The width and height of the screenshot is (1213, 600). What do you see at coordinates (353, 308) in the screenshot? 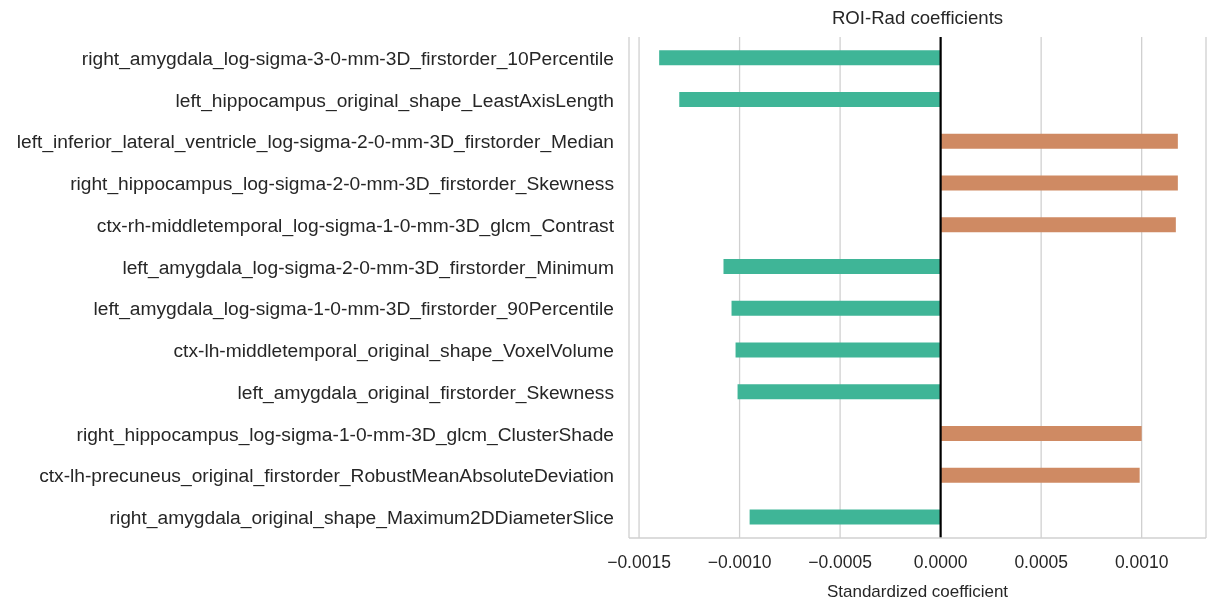
I see `y-tick-label: left_amygdala_log-sigma-1-0-mm-3D_firstorder_90Percentile` at bounding box center [353, 308].